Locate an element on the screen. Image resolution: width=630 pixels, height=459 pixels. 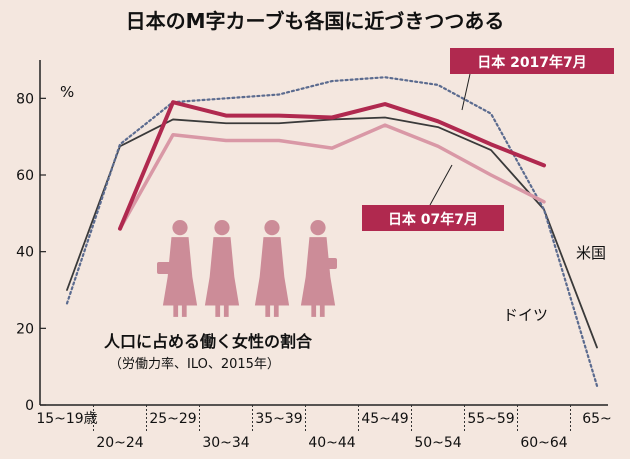
x-tick-label-top: 15~19歳 is located at coordinates (66, 419).